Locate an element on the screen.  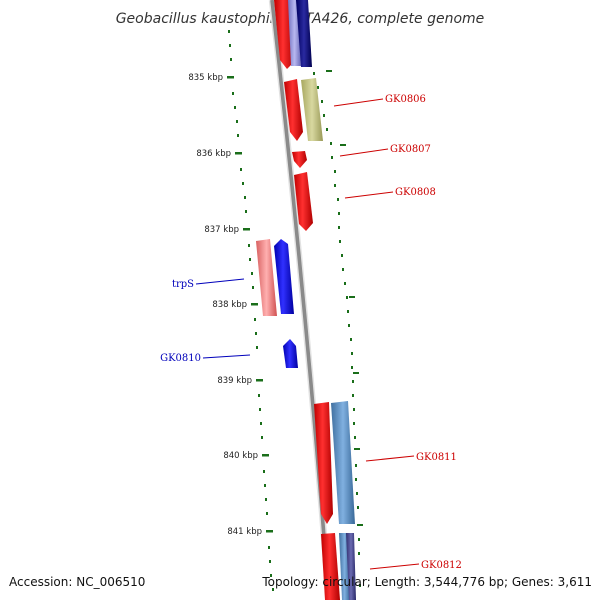
gene-label: GK0812 is located at coordinates (441, 565).